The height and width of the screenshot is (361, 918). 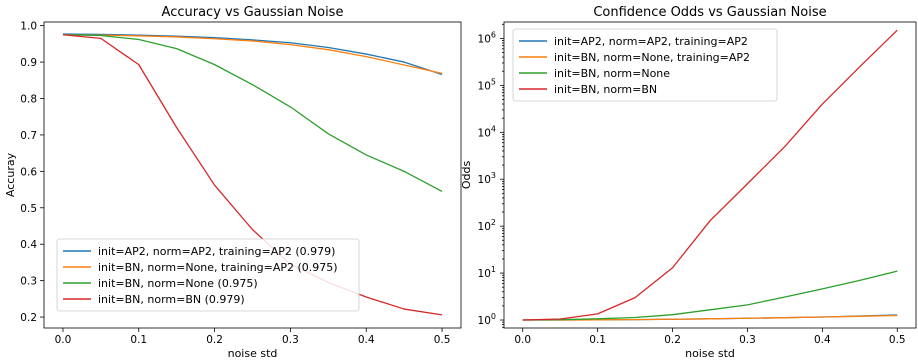 What do you see at coordinates (747, 340) in the screenshot?
I see `odds-x-tick-label: 0.3` at bounding box center [747, 340].